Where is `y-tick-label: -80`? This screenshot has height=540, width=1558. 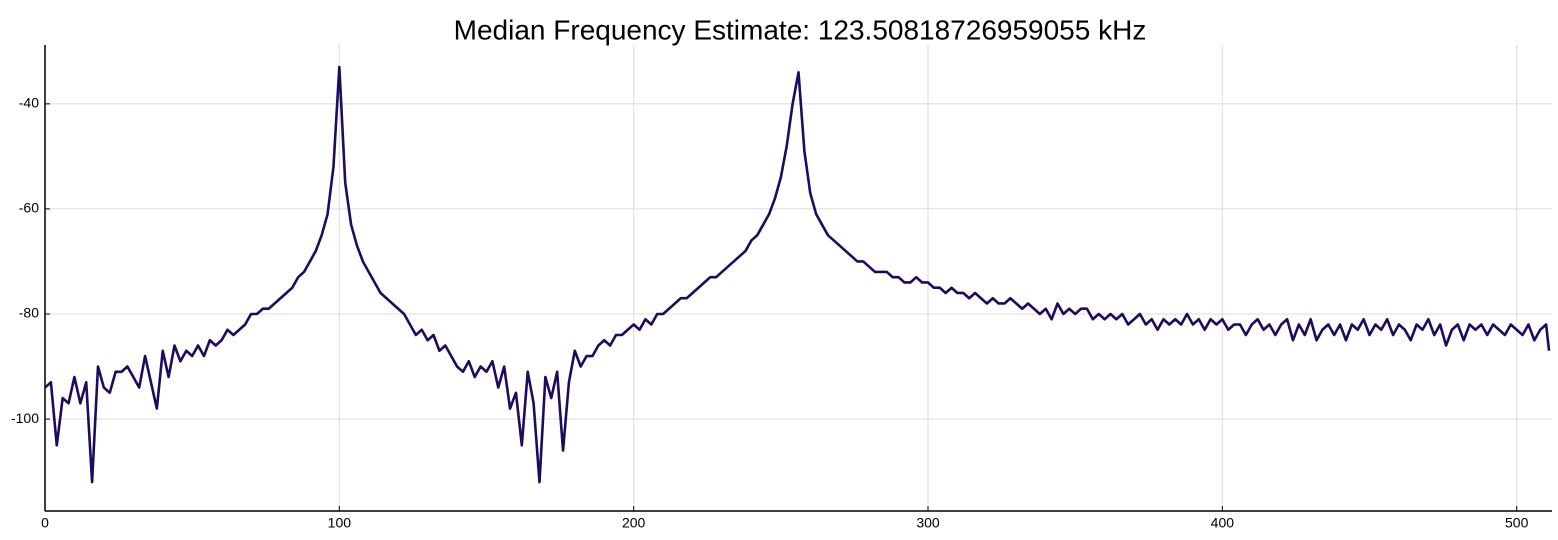
y-tick-label: -80 is located at coordinates (29, 313).